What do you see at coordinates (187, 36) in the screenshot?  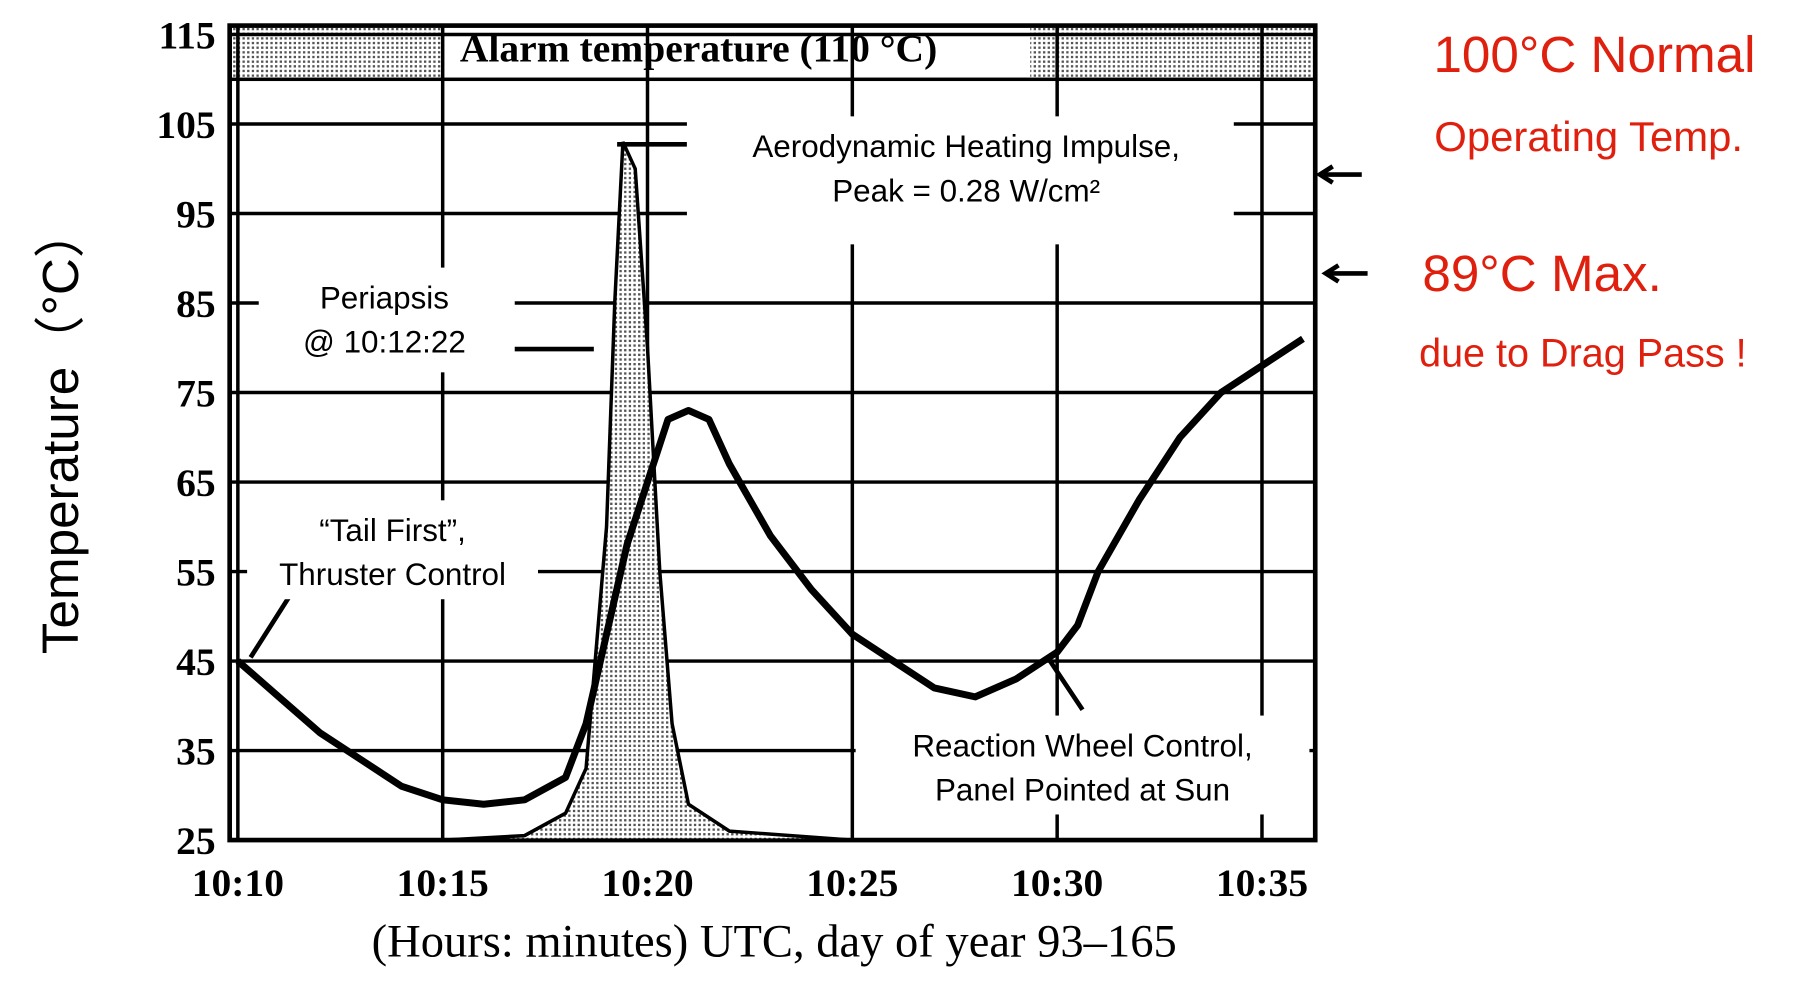 I see `y-tick-label: 115` at bounding box center [187, 36].